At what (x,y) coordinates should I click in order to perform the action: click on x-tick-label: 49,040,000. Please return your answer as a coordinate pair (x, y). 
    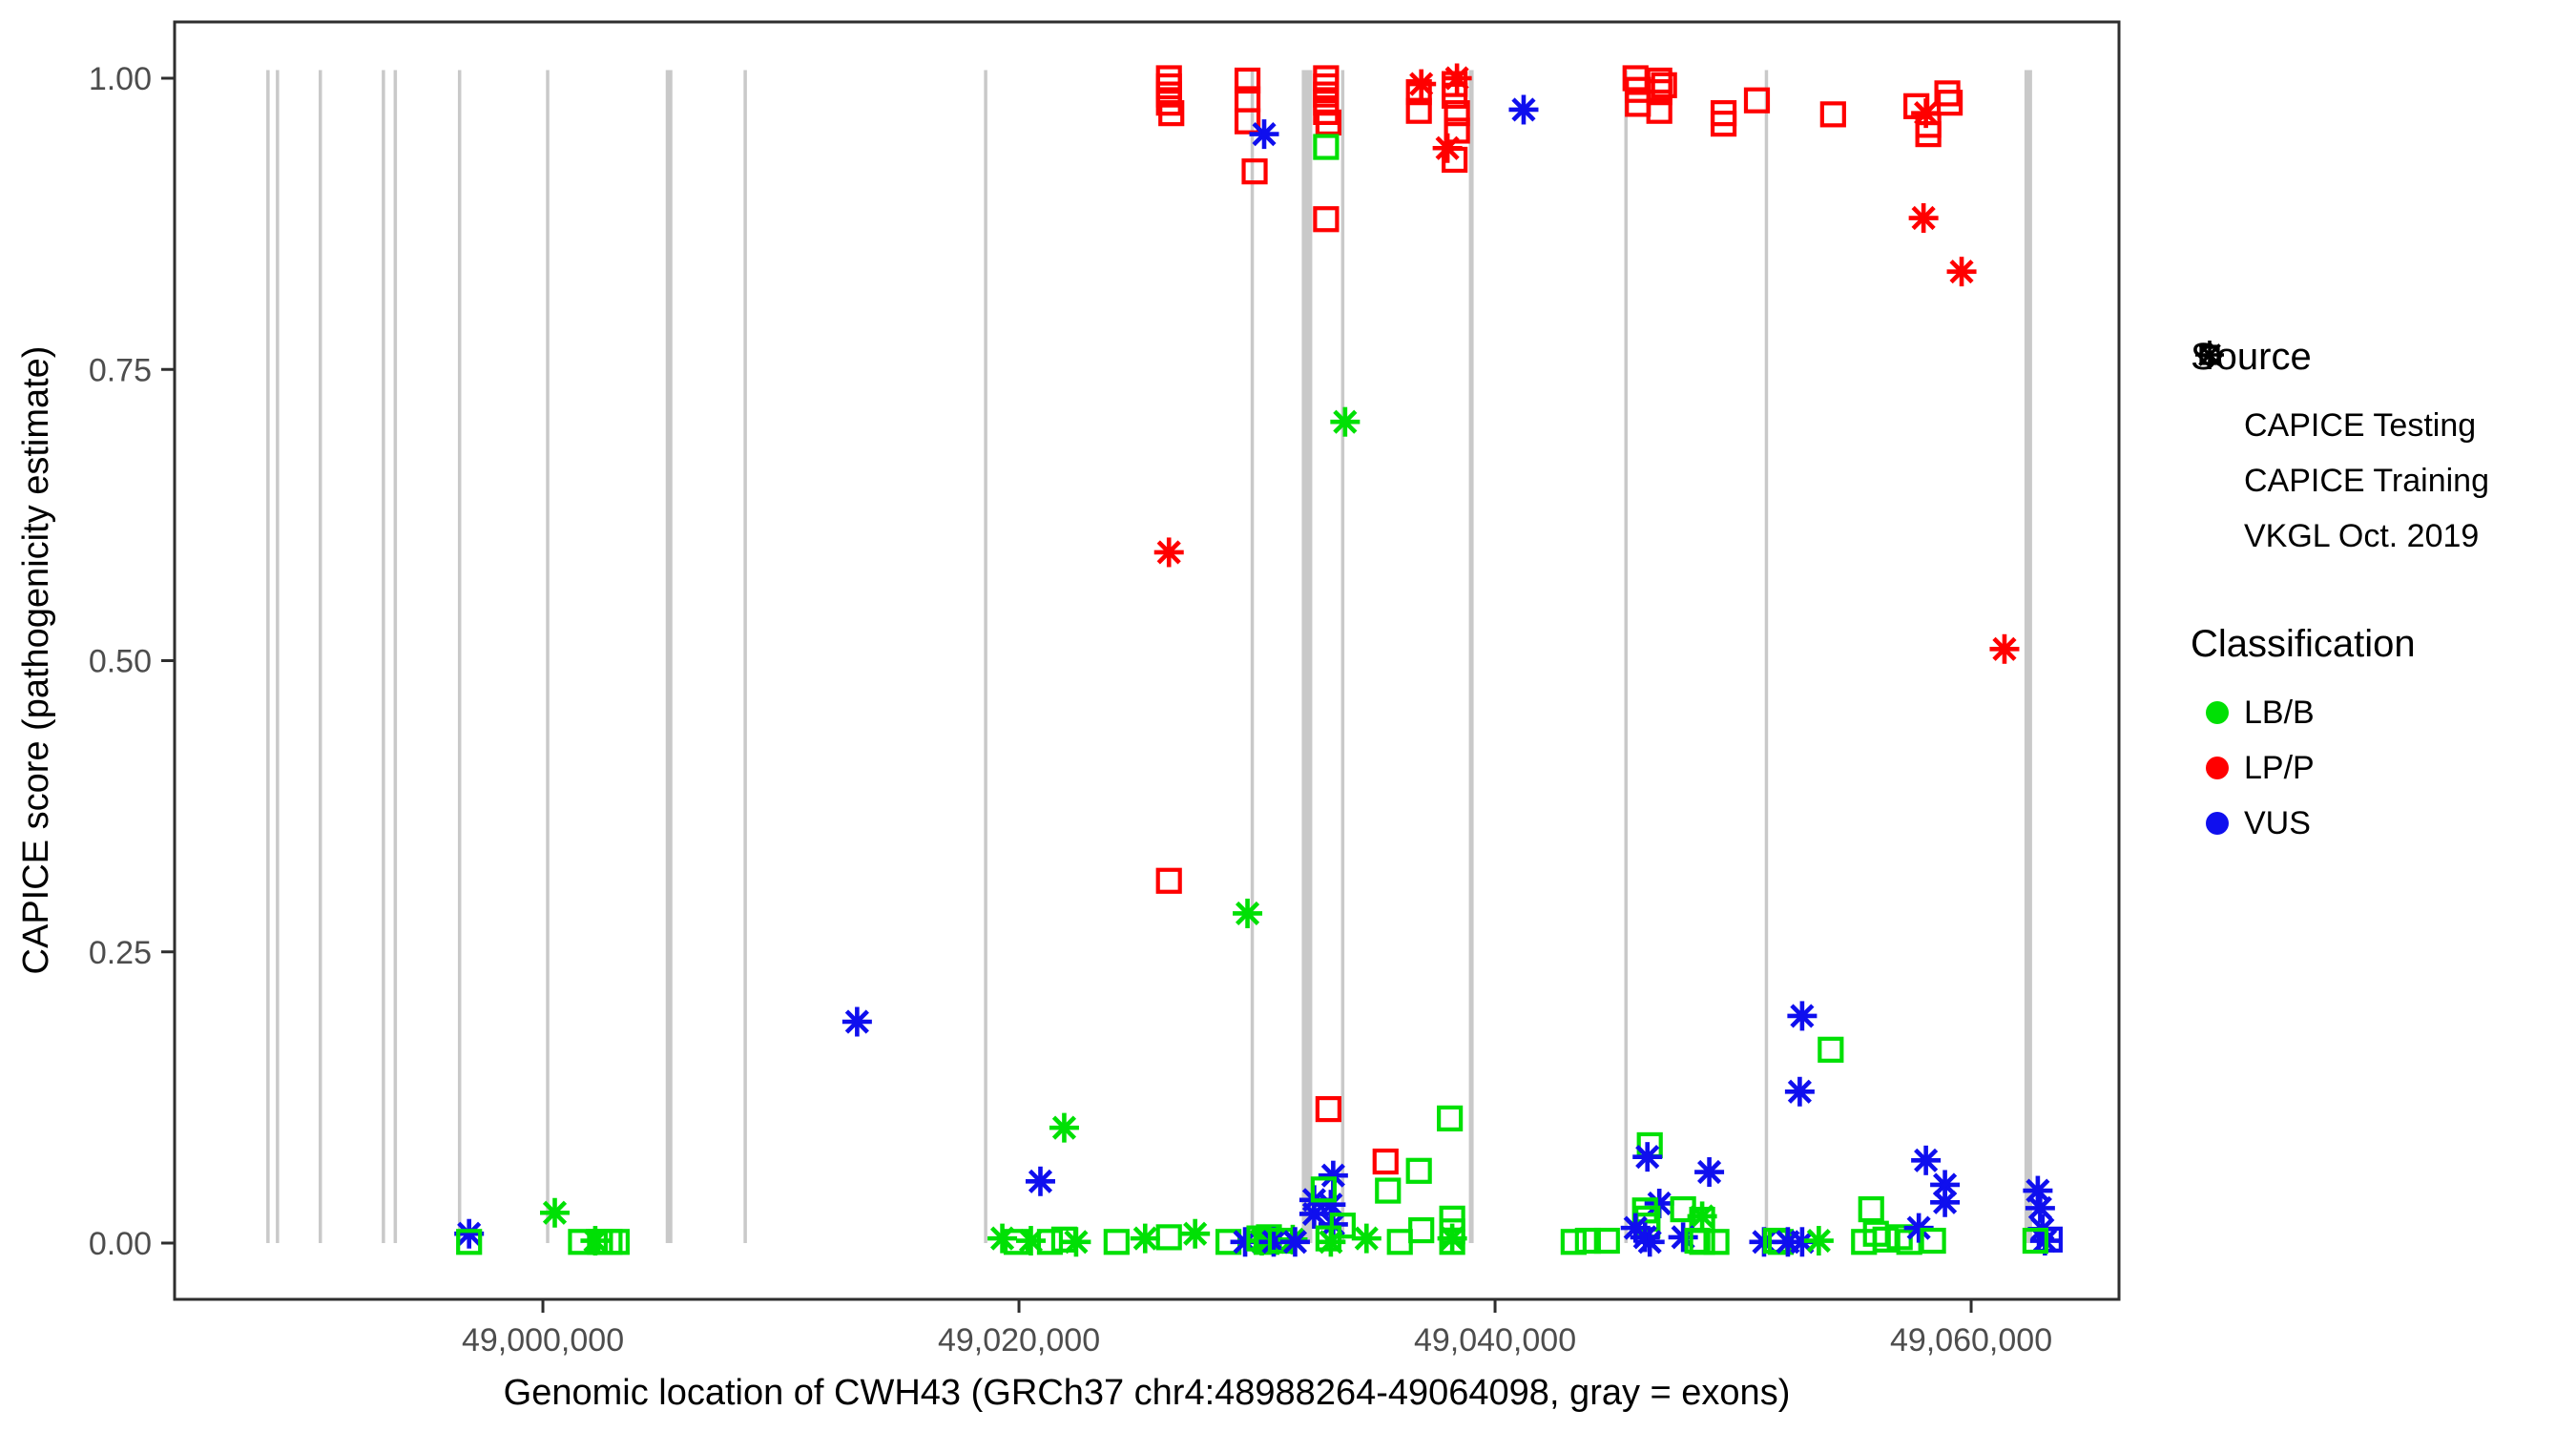
    Looking at the image, I should click on (1495, 1340).